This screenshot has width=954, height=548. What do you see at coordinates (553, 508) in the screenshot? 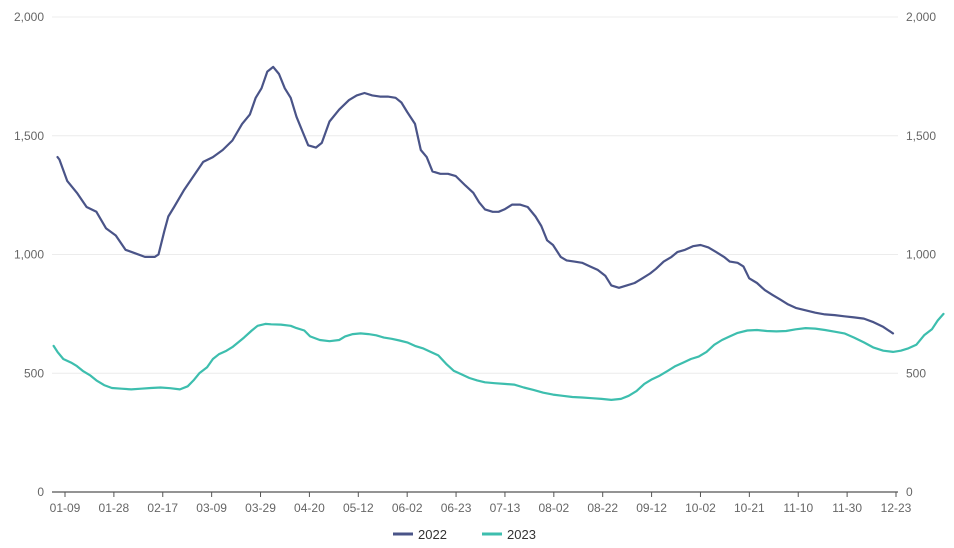
I see `x-tick-label: 08-02` at bounding box center [553, 508].